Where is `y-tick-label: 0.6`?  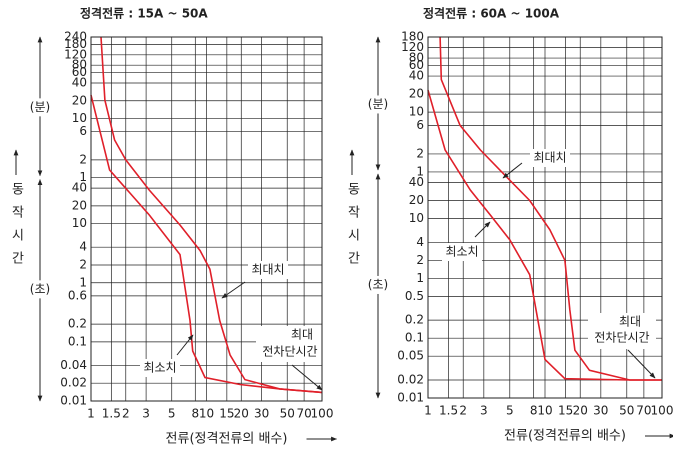
y-tick-label: 0.6 is located at coordinates (77, 295).